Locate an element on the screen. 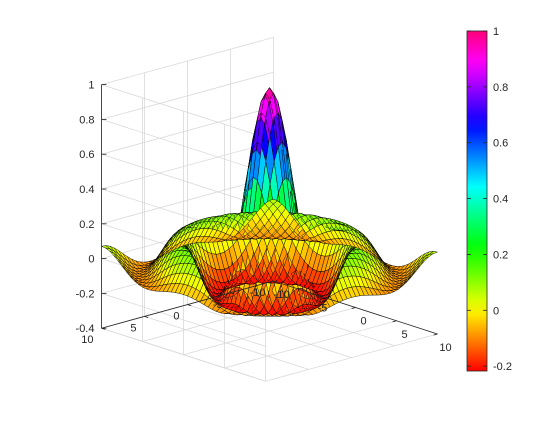  colorbar-gradient is located at coordinates (477, 201).